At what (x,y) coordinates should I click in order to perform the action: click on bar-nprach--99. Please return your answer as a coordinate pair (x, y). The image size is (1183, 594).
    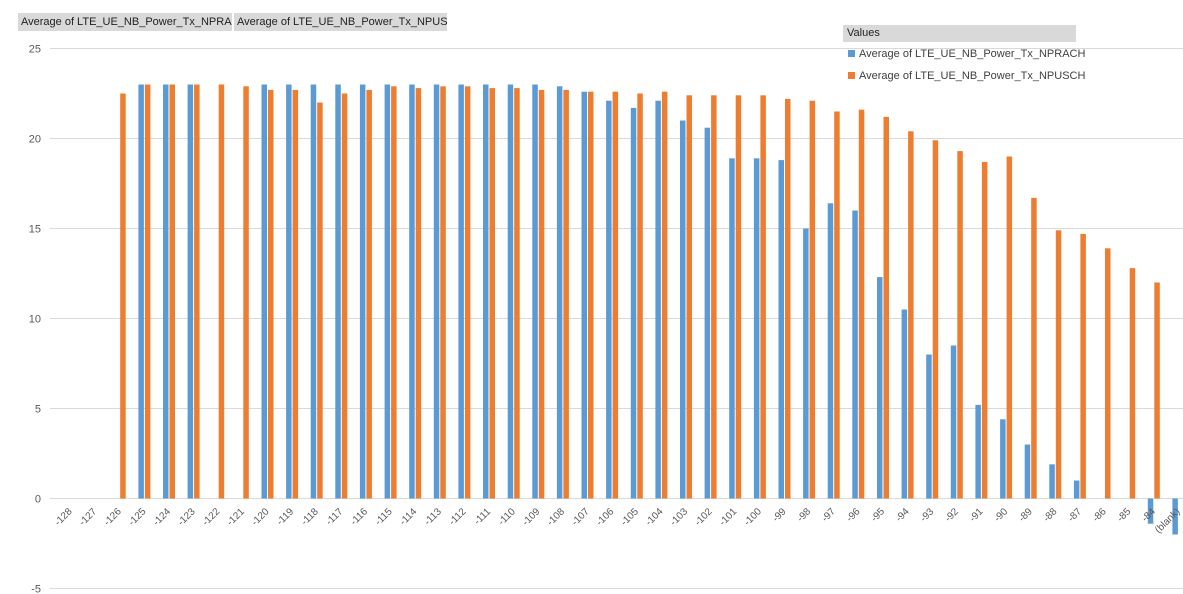
    Looking at the image, I should click on (781, 329).